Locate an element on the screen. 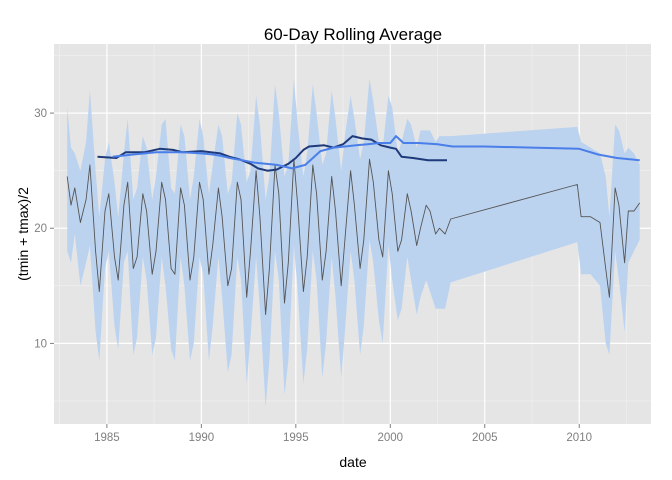 This screenshot has width=672, height=480. x-axis-title: date is located at coordinates (352, 462).